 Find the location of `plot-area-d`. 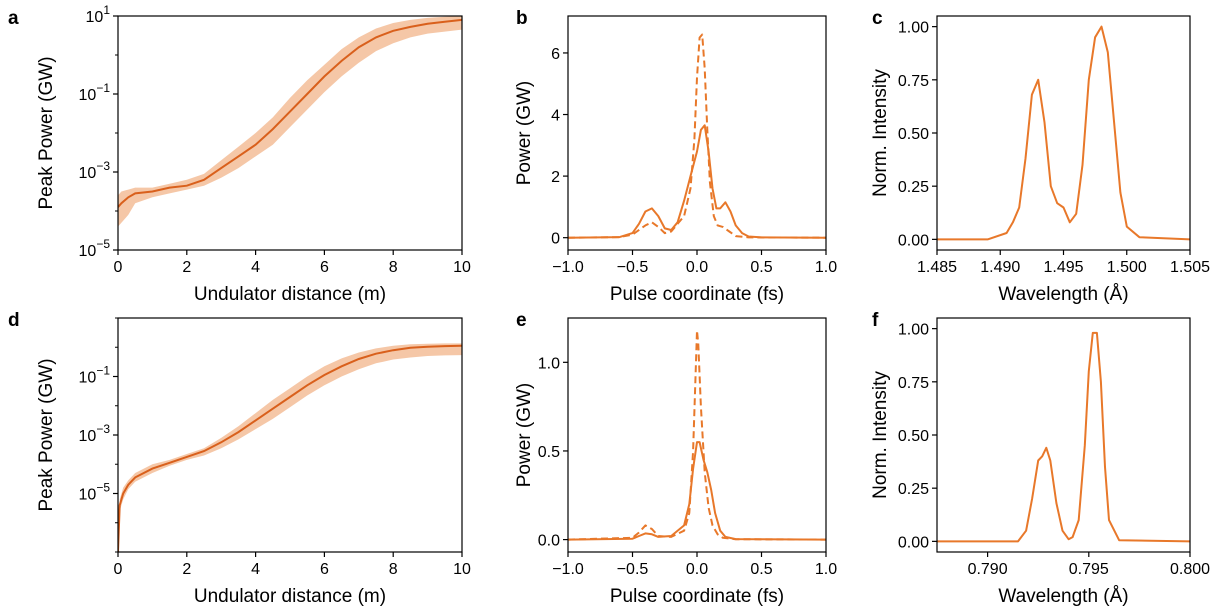

plot-area-d is located at coordinates (290, 447).